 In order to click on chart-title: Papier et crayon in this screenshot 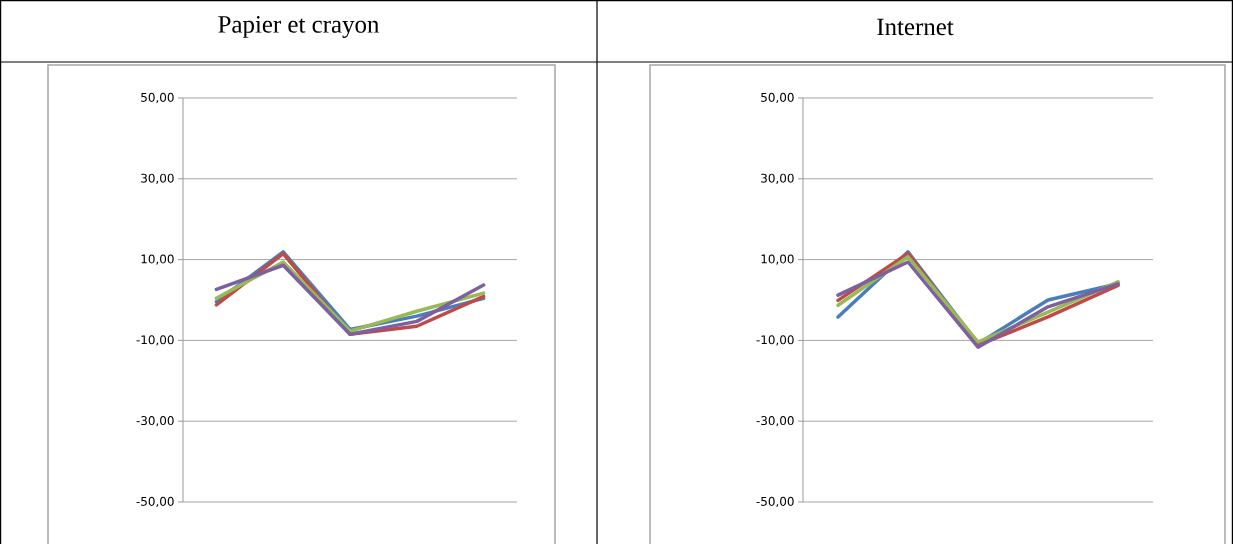, I will do `click(299, 27)`.